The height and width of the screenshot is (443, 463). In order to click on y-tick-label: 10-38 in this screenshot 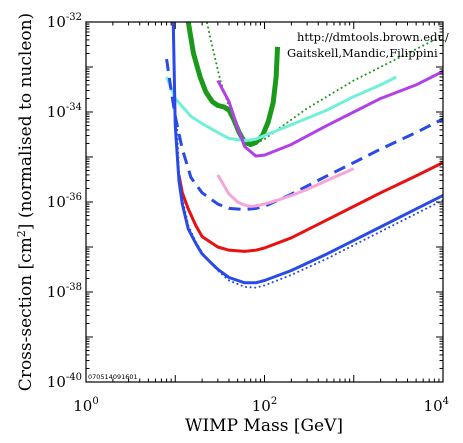, I will do `click(64, 291)`.